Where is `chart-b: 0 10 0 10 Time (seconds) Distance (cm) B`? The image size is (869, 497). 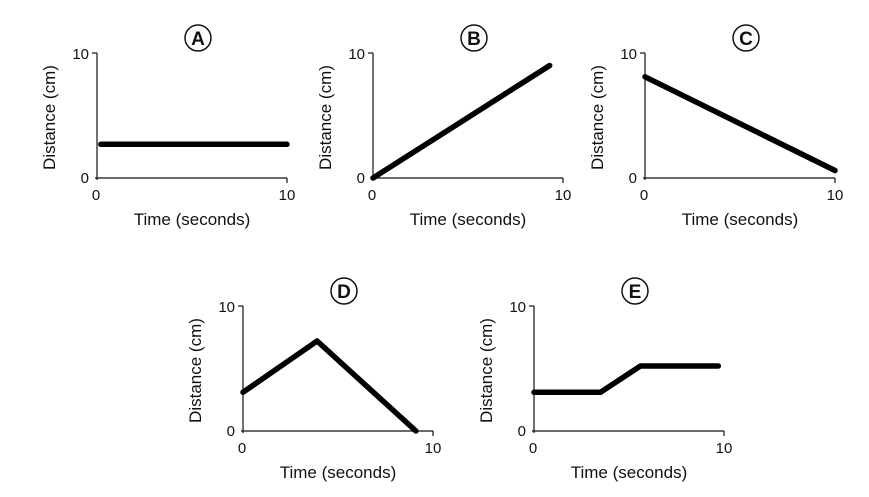 chart-b: 0 10 0 10 Time (seconds) Distance (cm) B is located at coordinates (444, 126).